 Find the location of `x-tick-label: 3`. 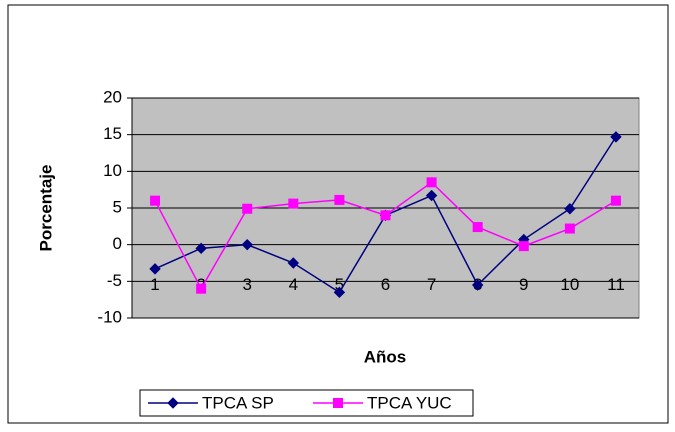

x-tick-label: 3 is located at coordinates (246, 284).